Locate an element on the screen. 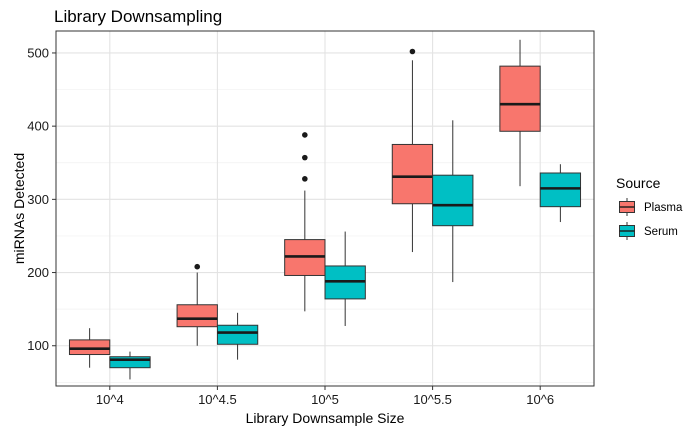 This screenshot has height=432, width=700. x-tick-label: 10^4 is located at coordinates (110, 399).